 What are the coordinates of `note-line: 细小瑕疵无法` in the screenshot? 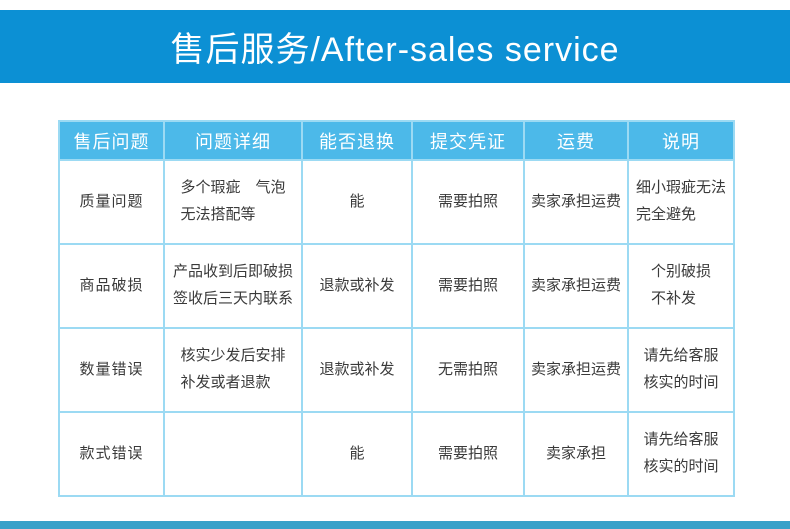 It's located at (680, 188).